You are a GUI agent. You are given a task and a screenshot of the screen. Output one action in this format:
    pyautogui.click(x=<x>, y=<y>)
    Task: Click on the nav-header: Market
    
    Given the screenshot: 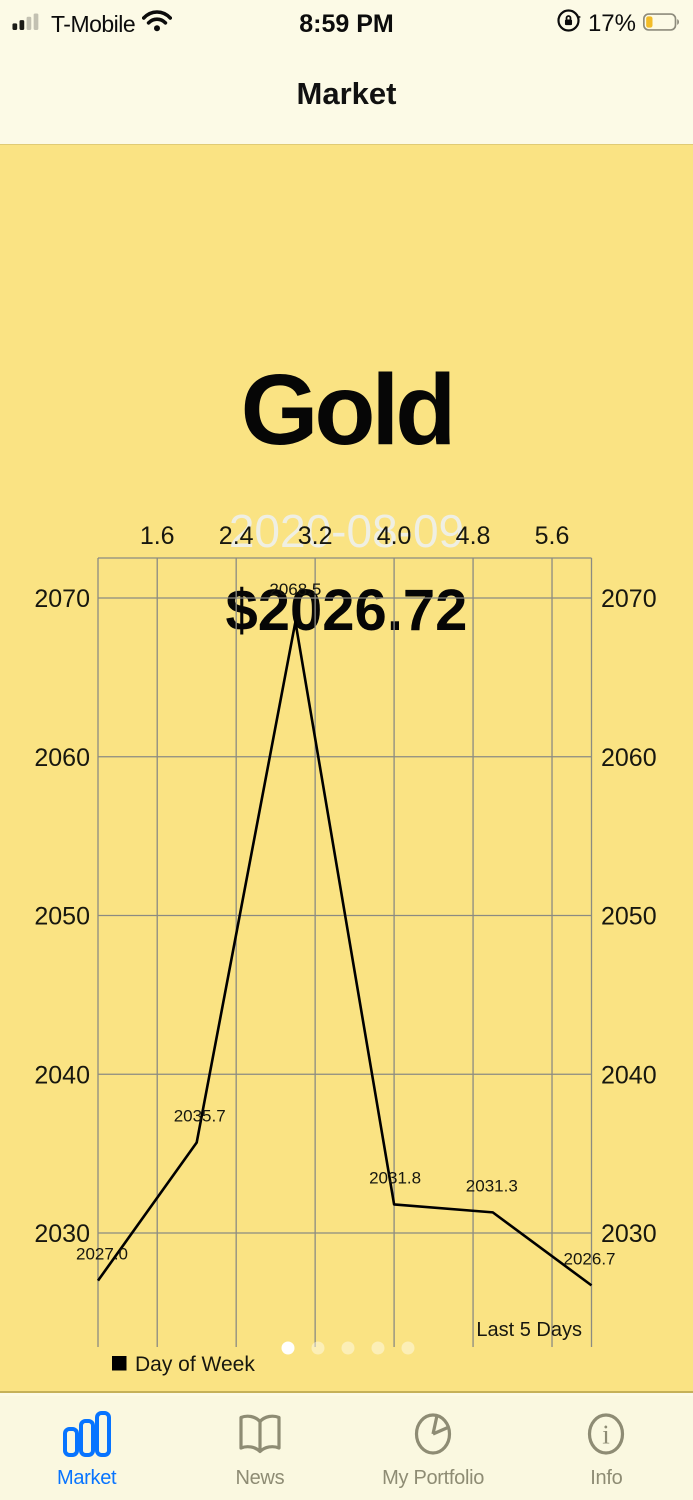 What is the action you would take?
    pyautogui.click(x=346, y=96)
    